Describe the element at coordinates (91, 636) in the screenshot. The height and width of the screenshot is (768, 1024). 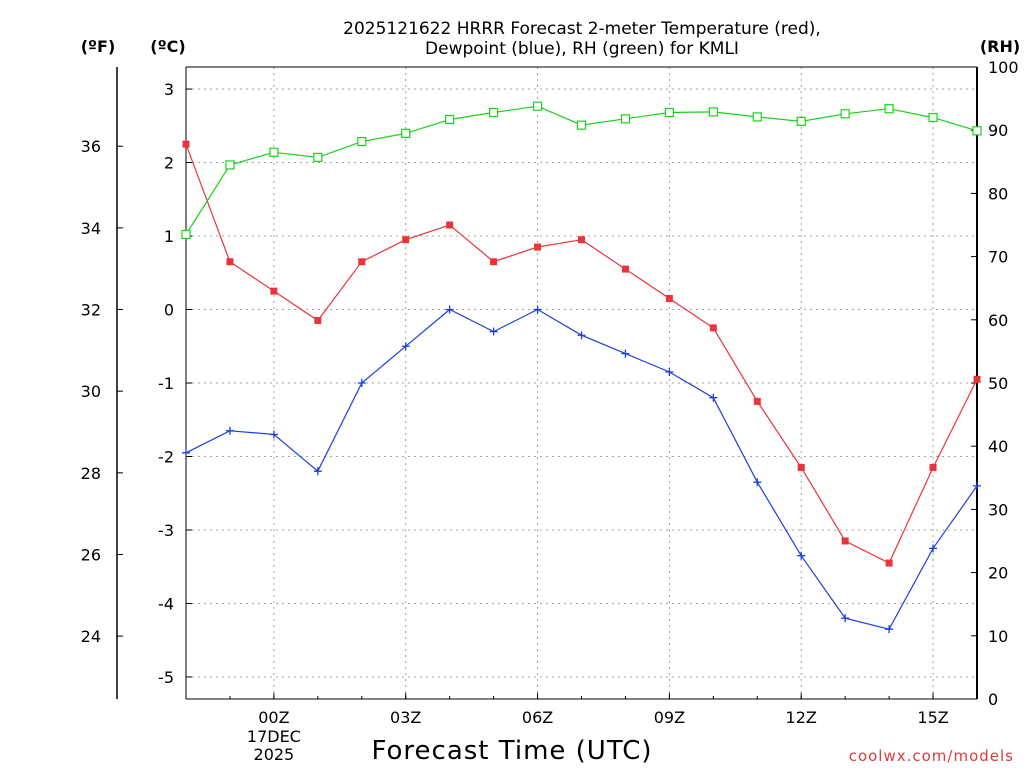
I see `fahrenheit-tick-label: 24` at that location.